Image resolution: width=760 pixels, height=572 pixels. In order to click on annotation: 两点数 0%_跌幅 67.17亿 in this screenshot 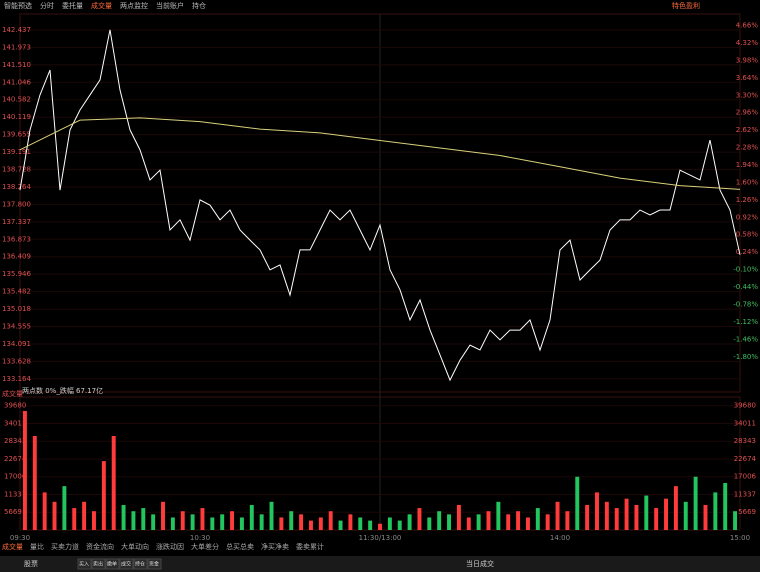, I will do `click(62, 390)`.